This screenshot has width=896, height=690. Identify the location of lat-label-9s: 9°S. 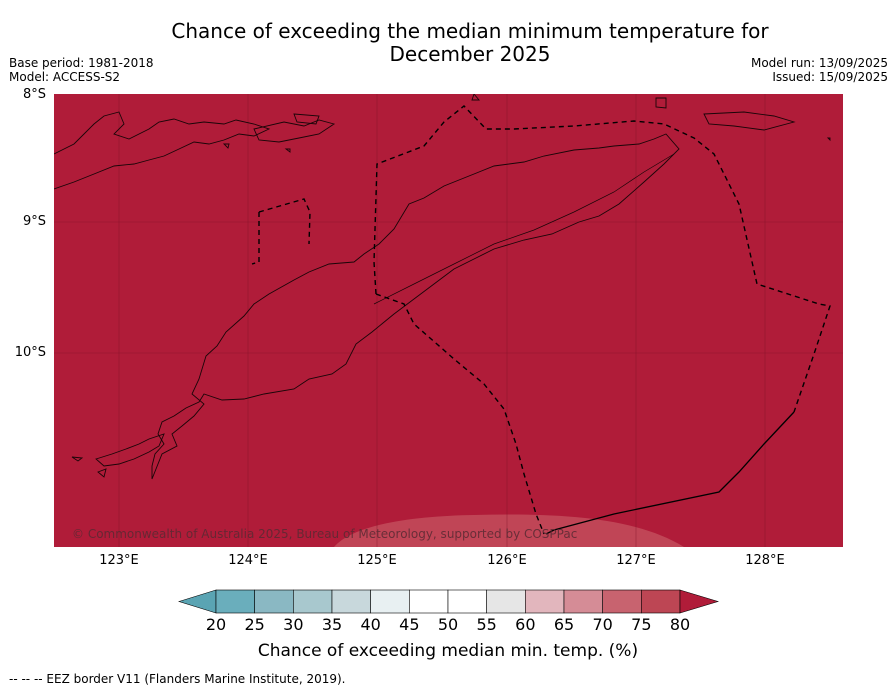
(34, 221).